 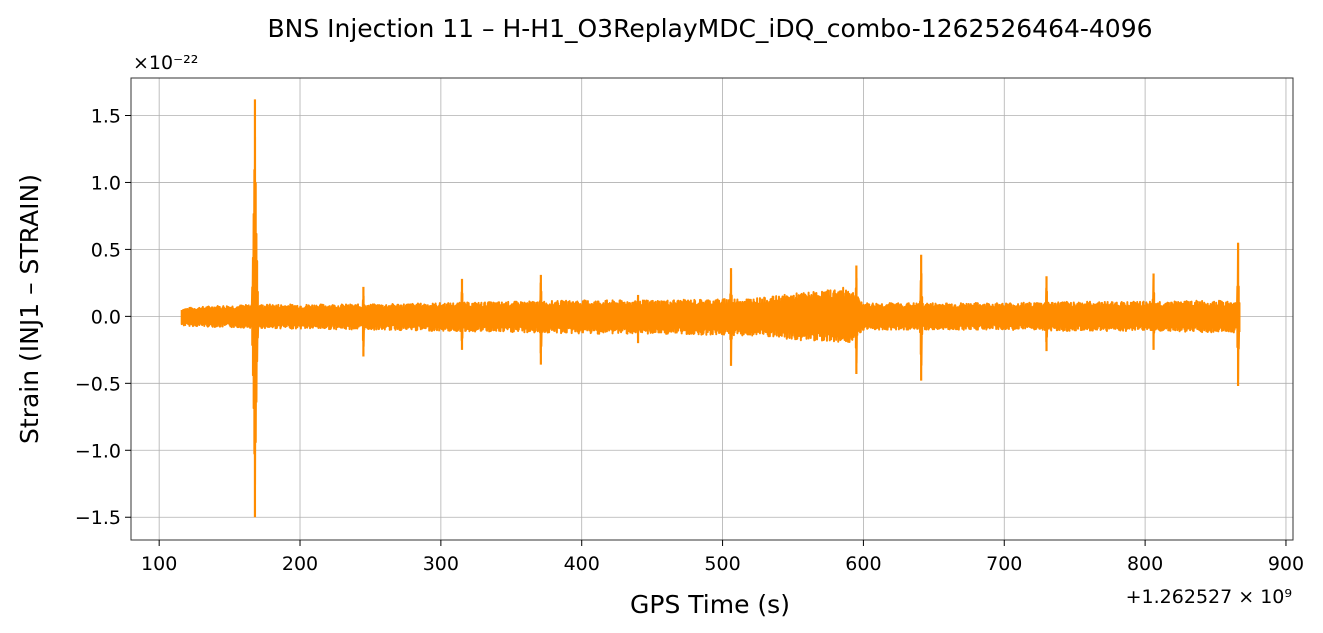 I want to click on y-tick-label: 0.5, so click(x=106, y=250).